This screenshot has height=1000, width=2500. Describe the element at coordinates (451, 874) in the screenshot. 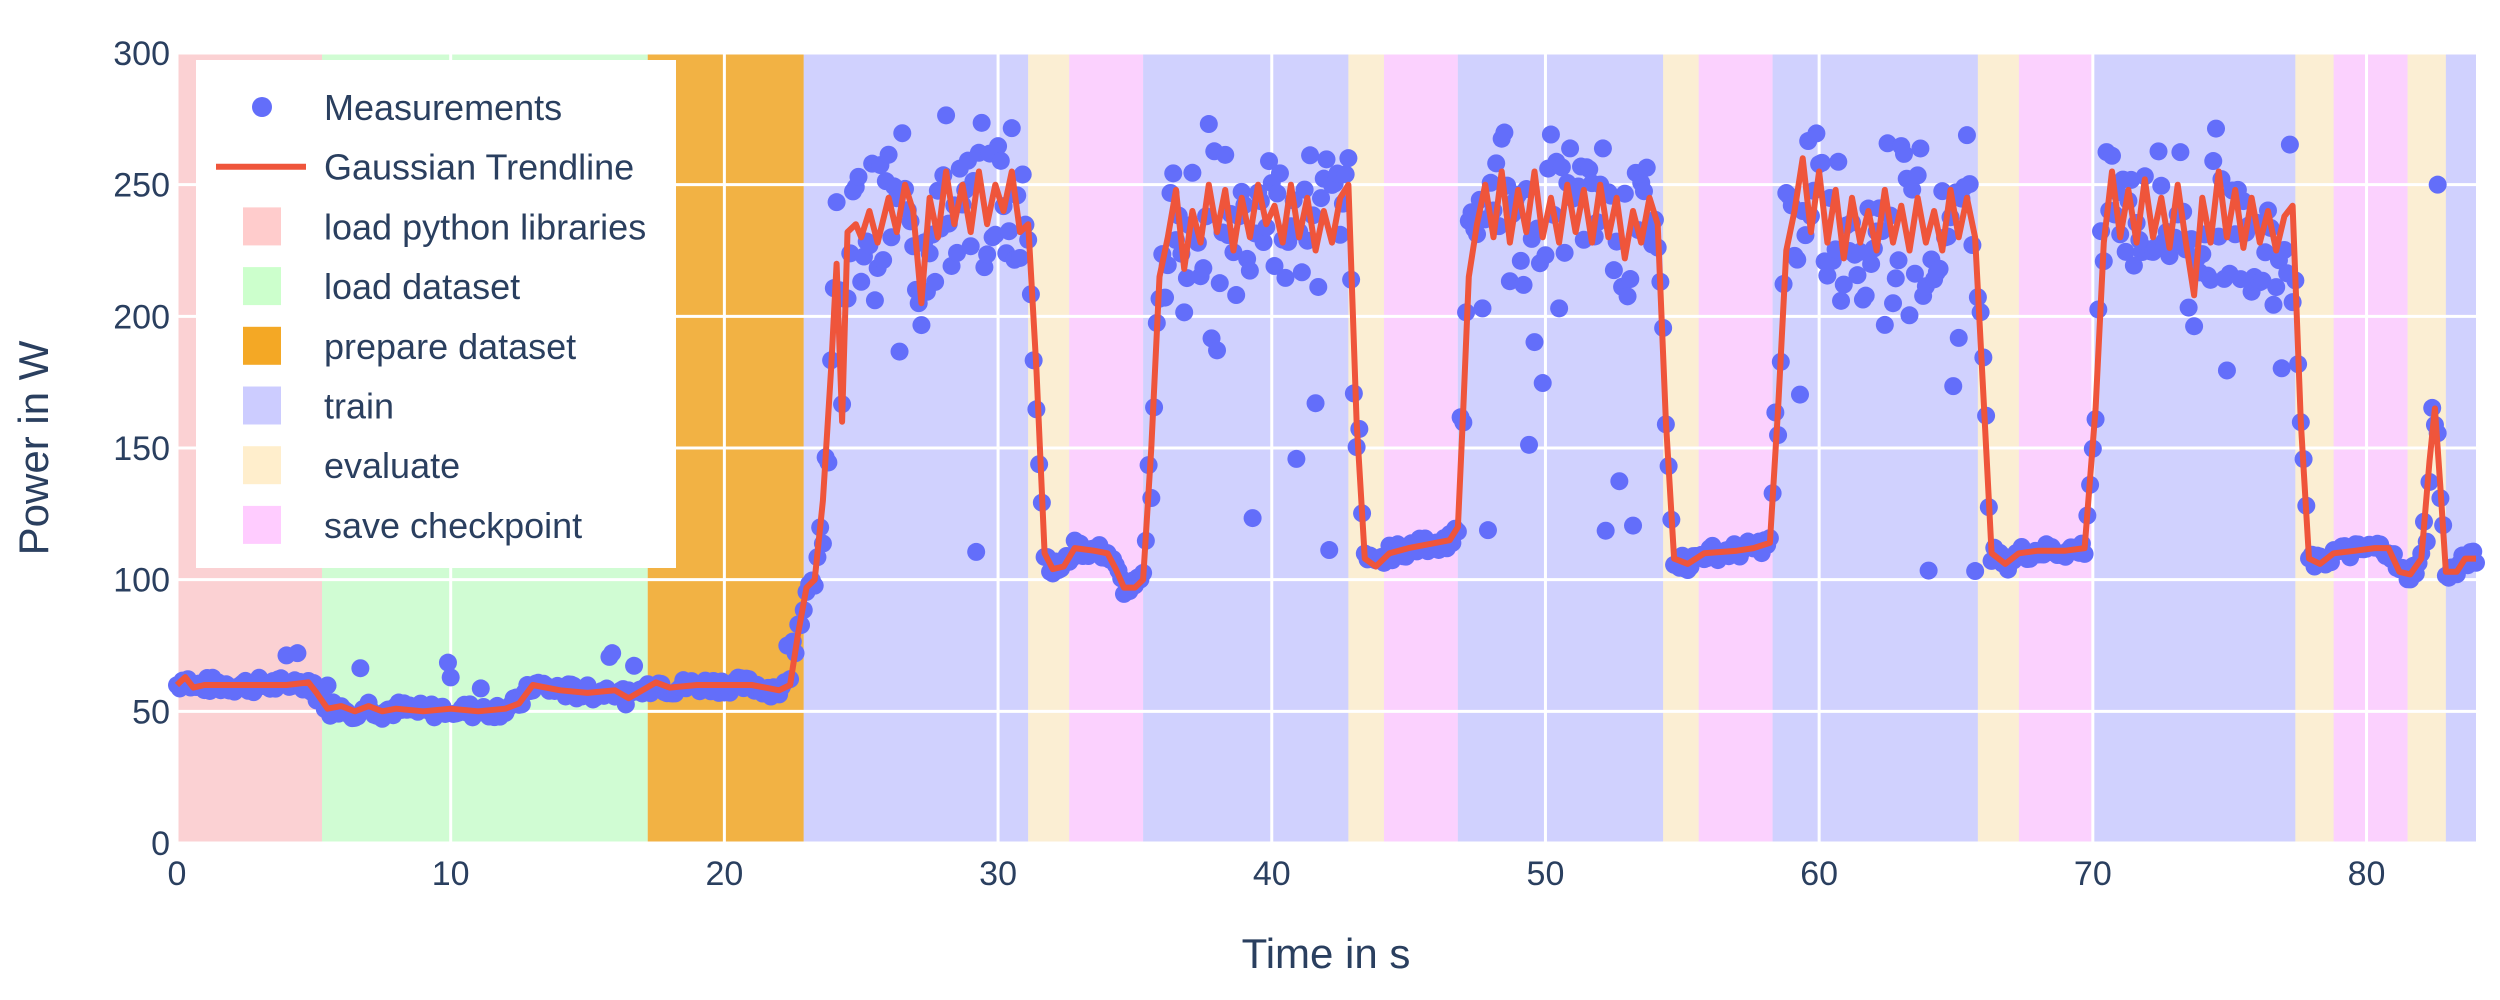

I see `x-tick-label: 10` at that location.